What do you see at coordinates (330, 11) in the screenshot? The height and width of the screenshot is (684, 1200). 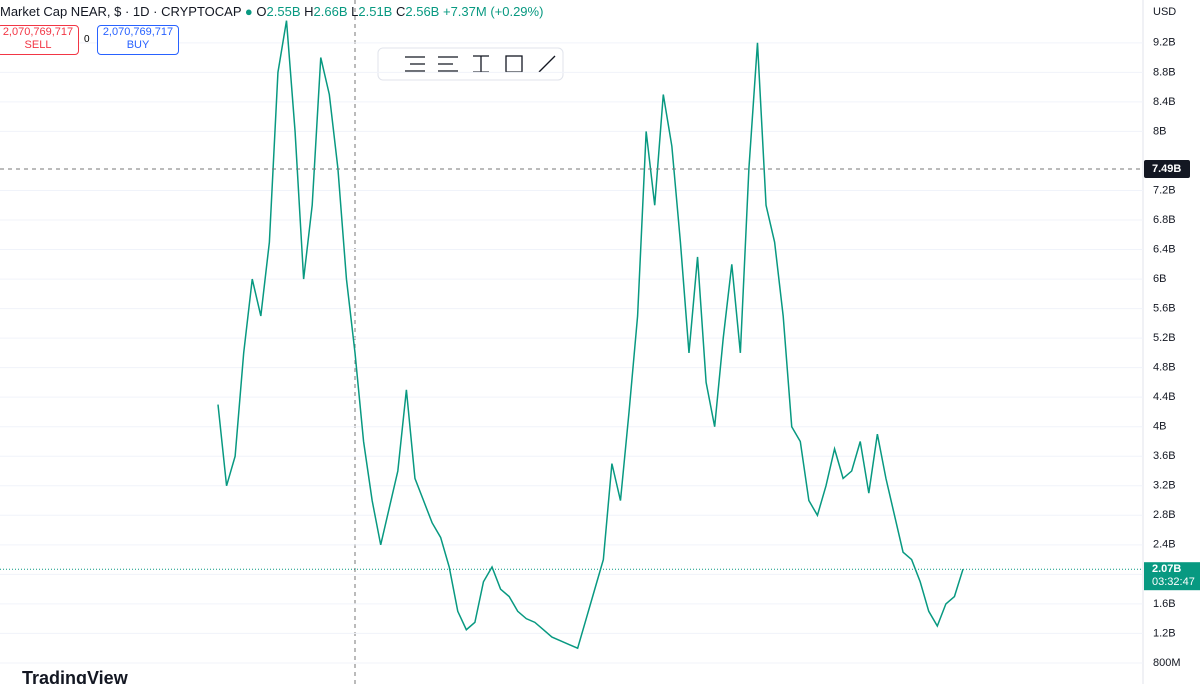 I see `h: 2.66B` at bounding box center [330, 11].